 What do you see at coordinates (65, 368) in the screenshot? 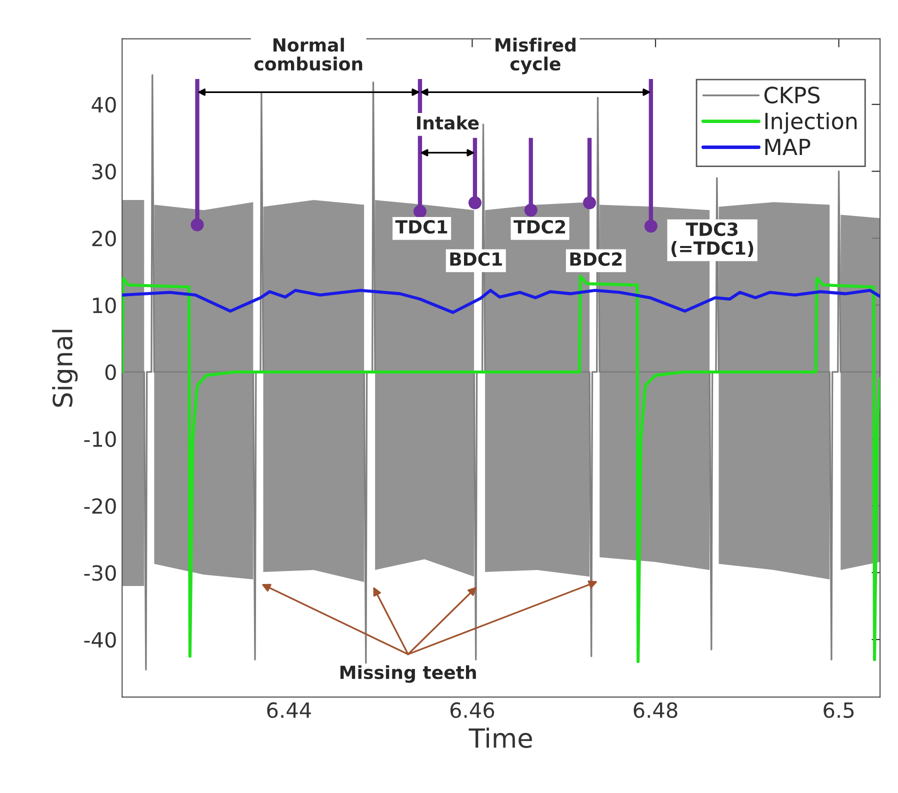
I see `y-axis-title: Signal` at bounding box center [65, 368].